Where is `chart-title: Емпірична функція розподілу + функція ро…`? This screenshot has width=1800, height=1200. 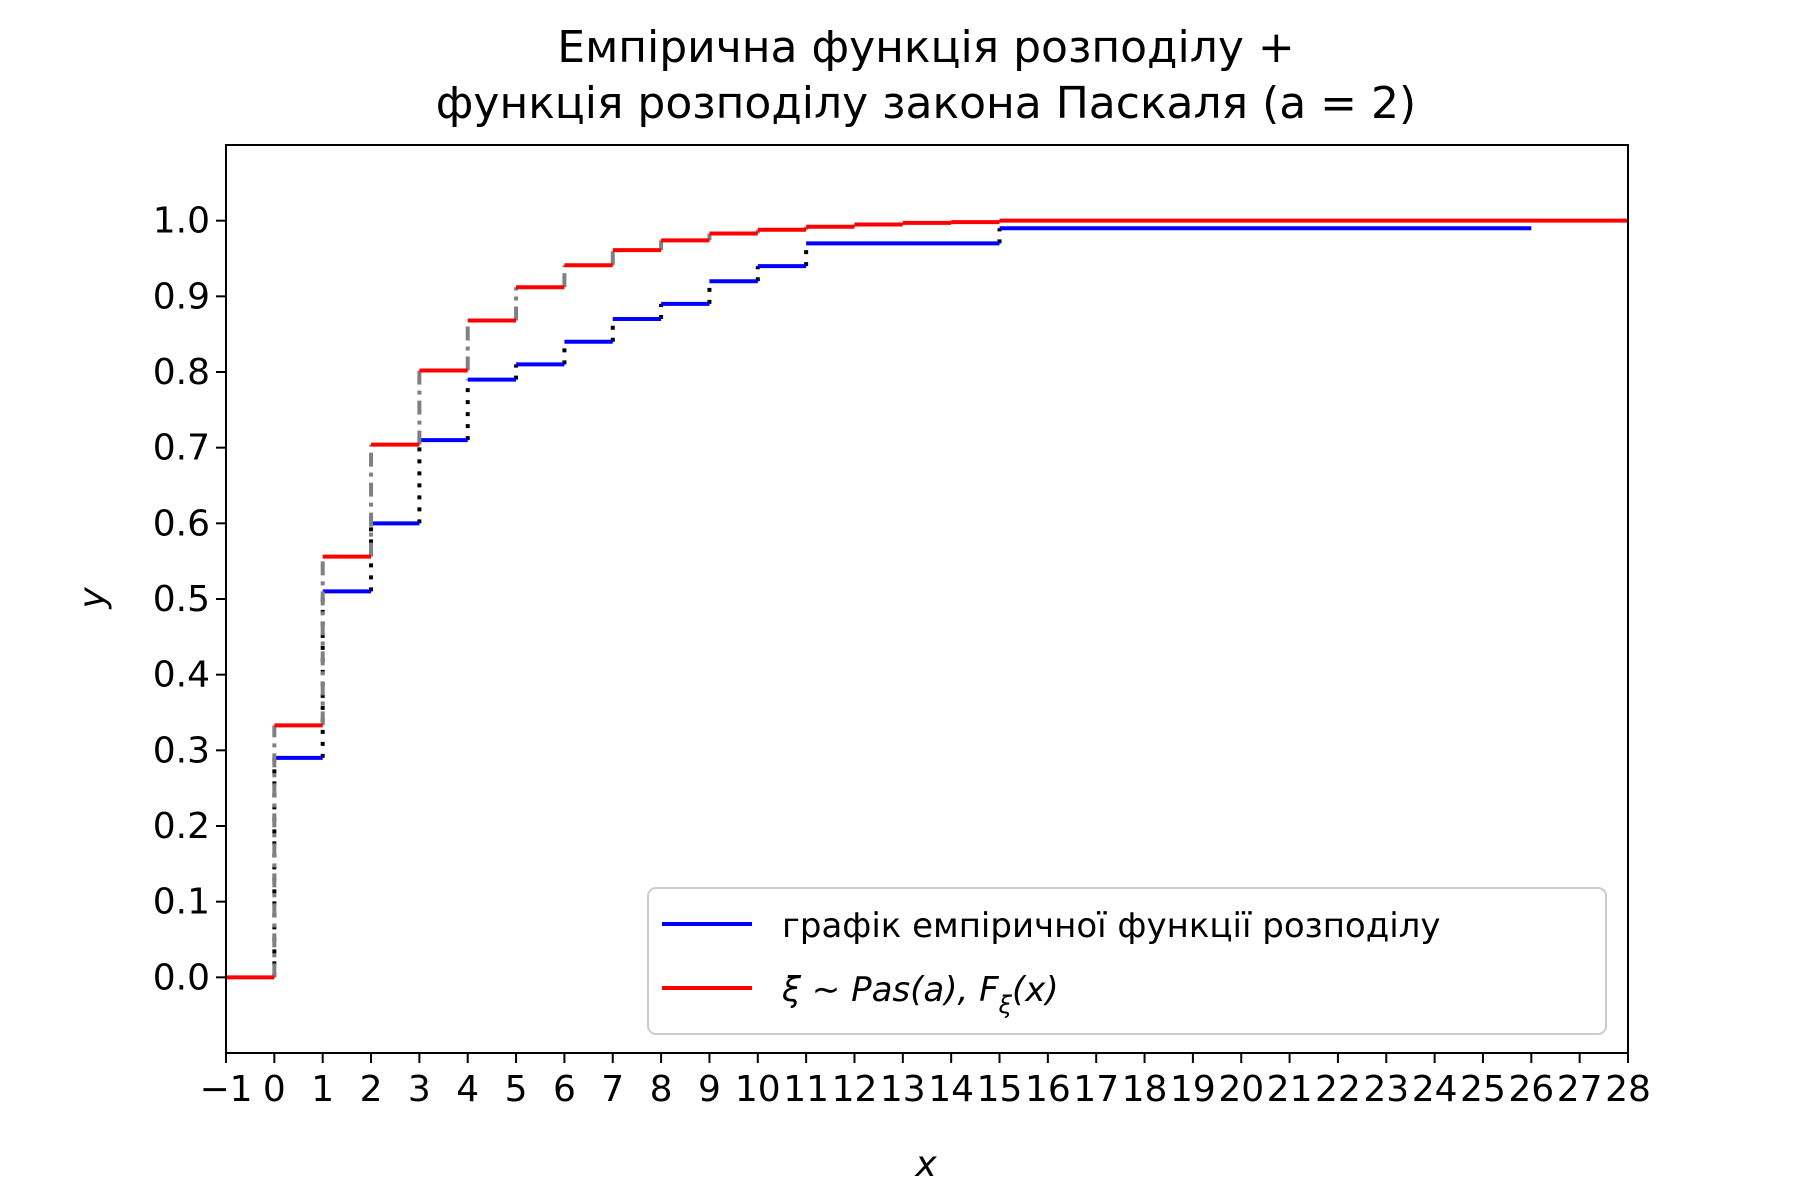 chart-title: Емпірична функція розподілу + функція ро… is located at coordinates (926, 75).